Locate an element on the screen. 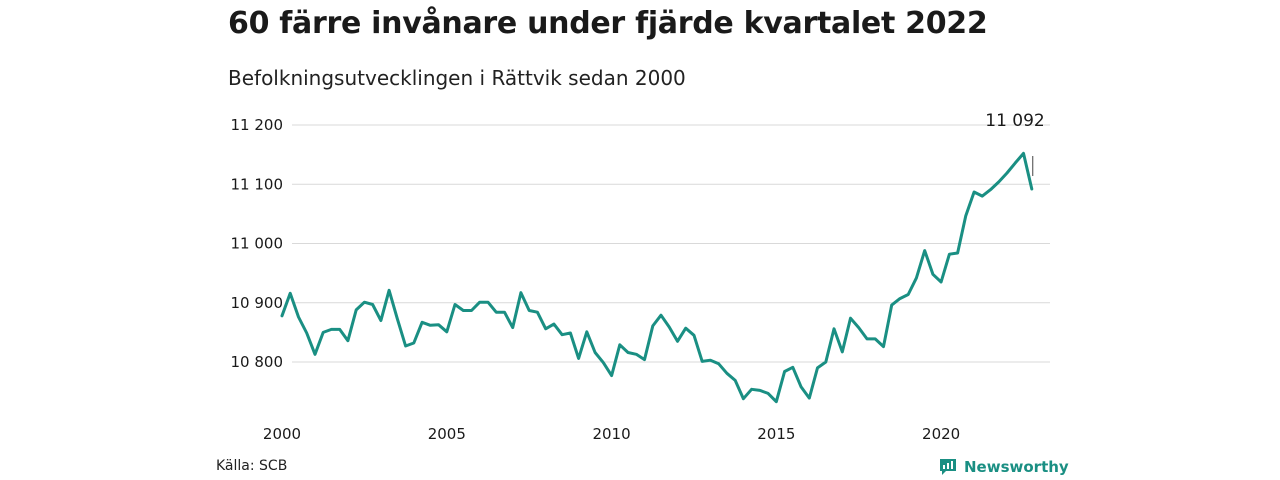 This screenshot has height=480, width=1280. y-tick-label: 10 800 is located at coordinates (257, 362).